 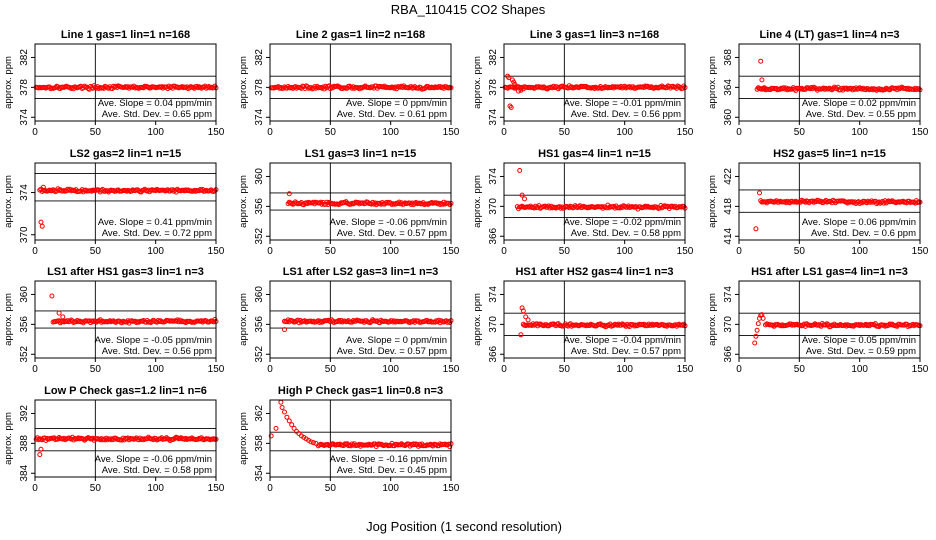 I want to click on y-tick-label: 388, so click(x=24, y=443).